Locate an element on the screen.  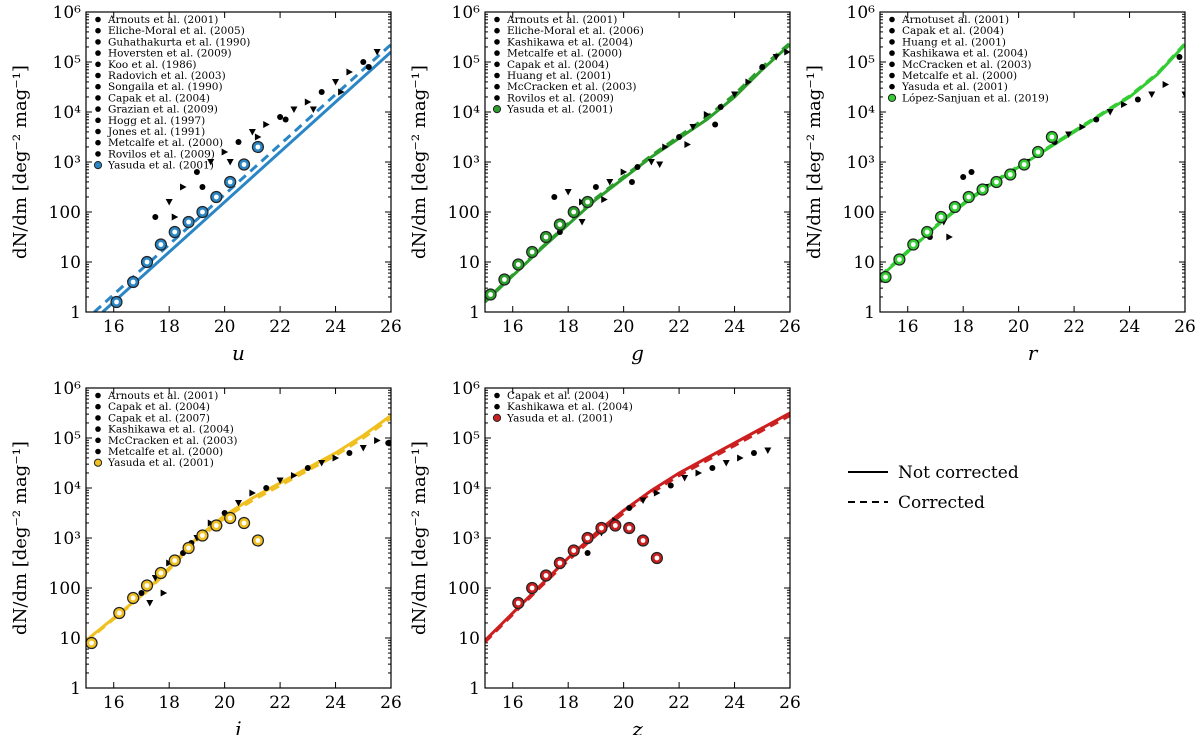
legend-entry: Kashikawa et al. (2004) is located at coordinates (171, 430).